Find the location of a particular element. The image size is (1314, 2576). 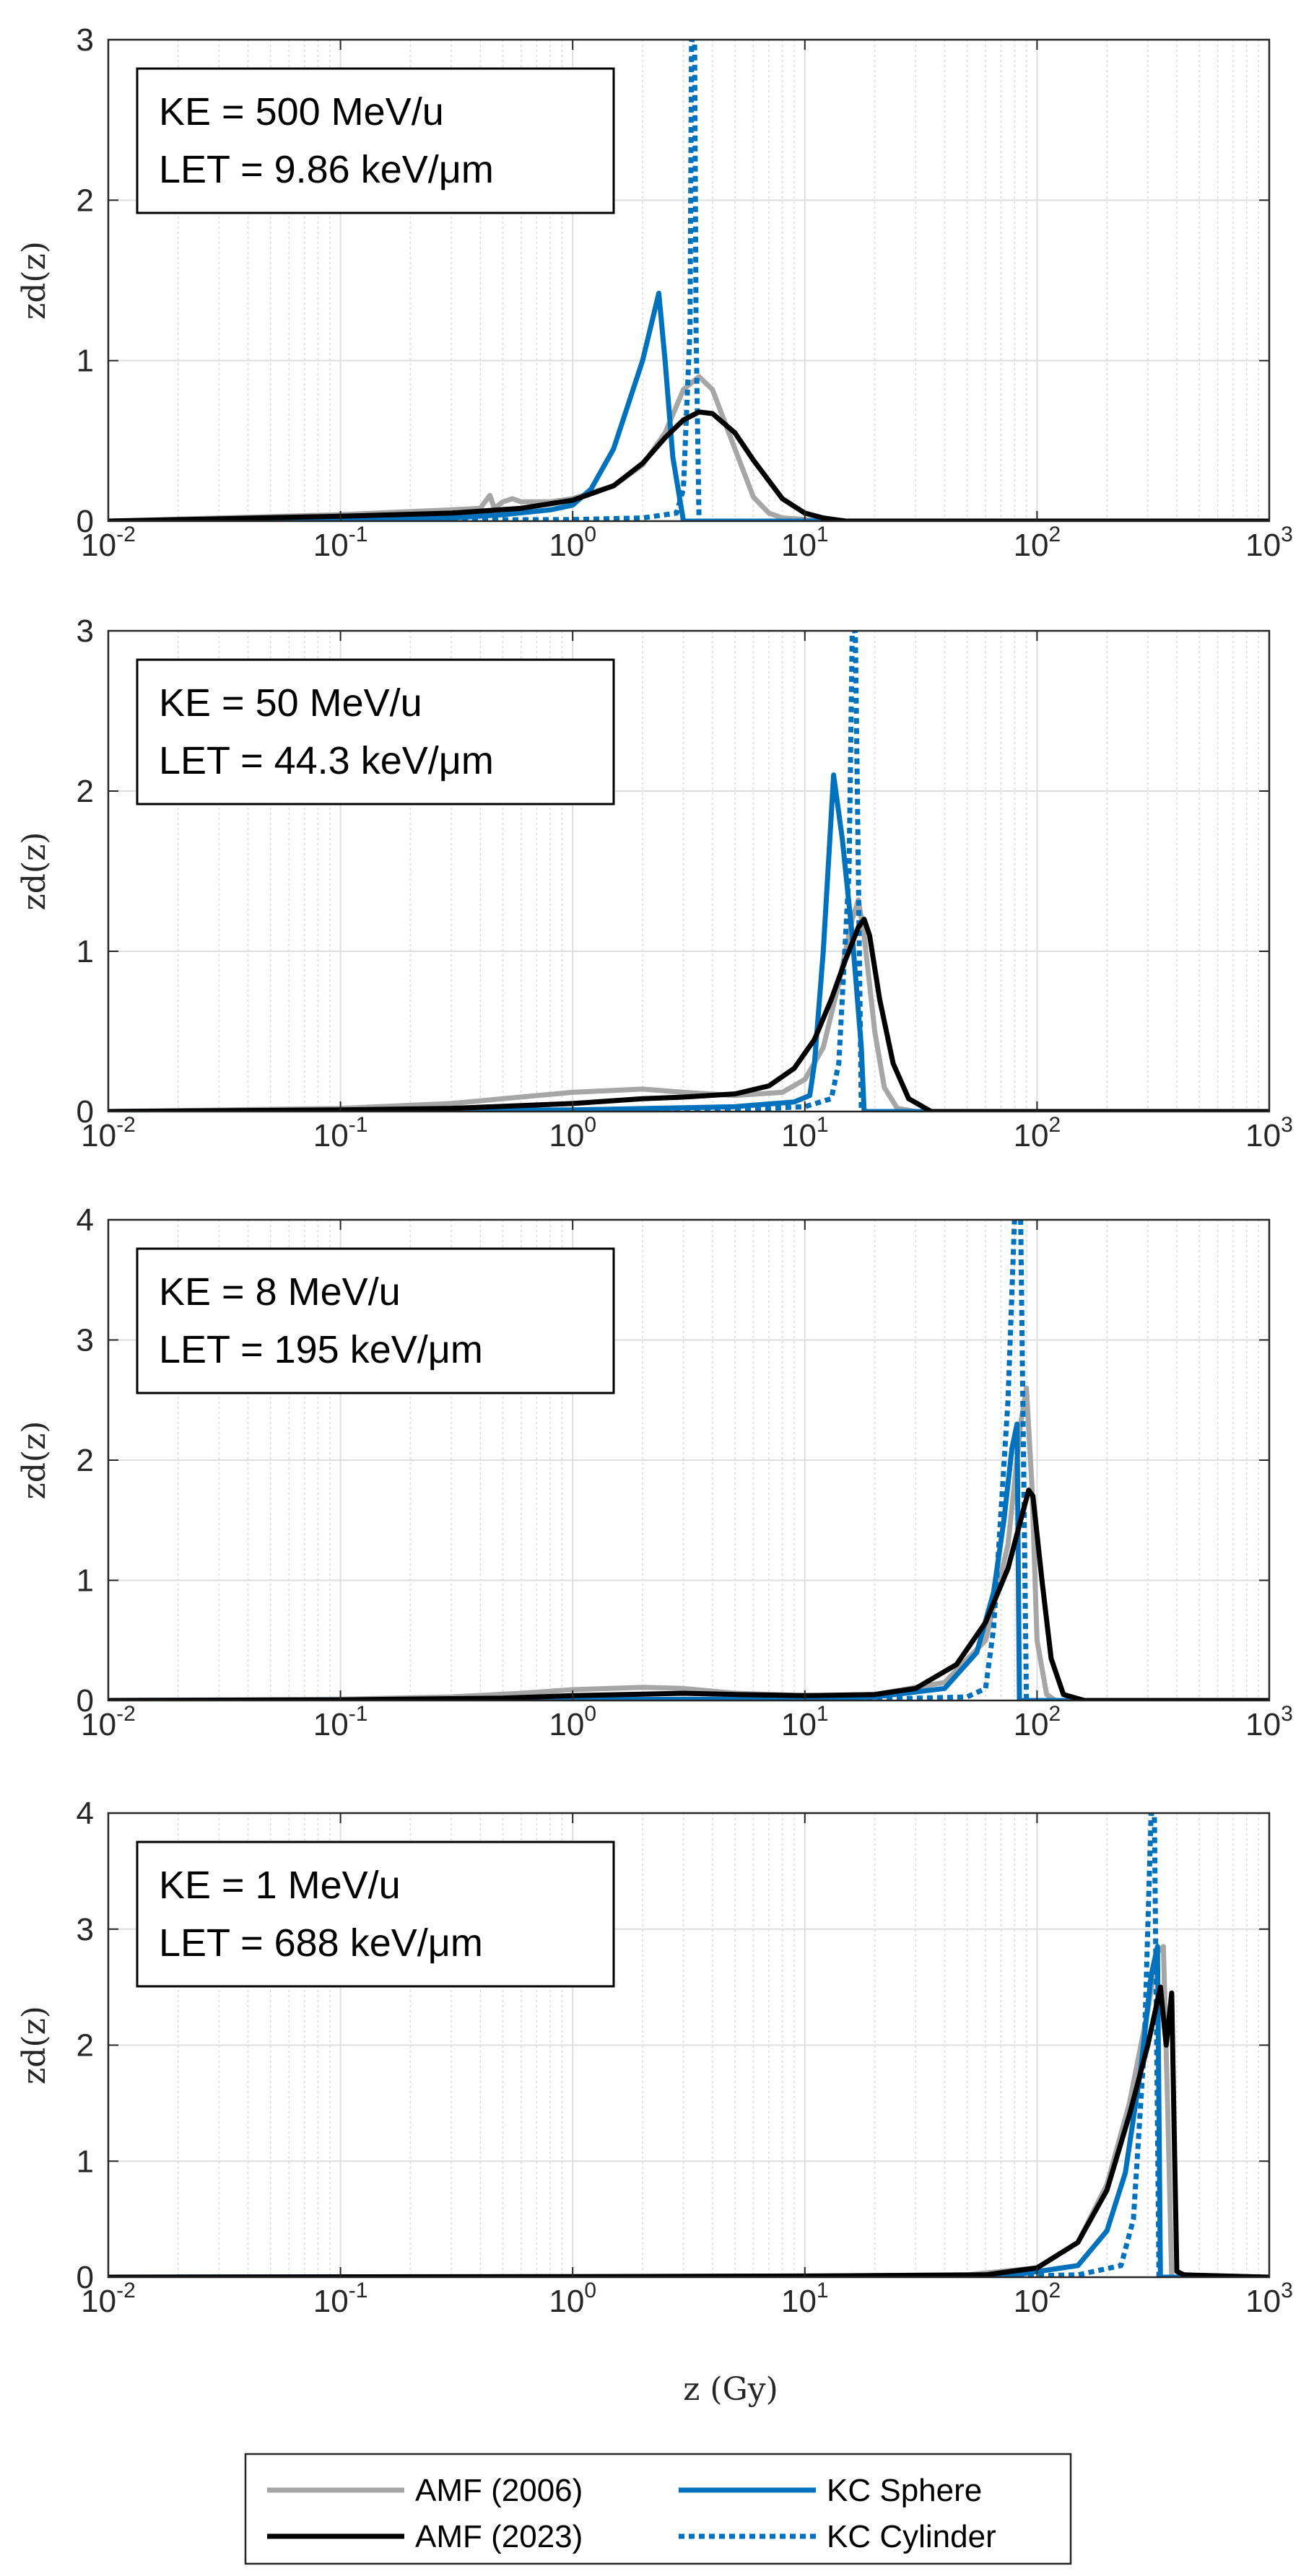

annotation: KE = 50 MeV/u LET = 44.3 keV/μm is located at coordinates (375, 731).